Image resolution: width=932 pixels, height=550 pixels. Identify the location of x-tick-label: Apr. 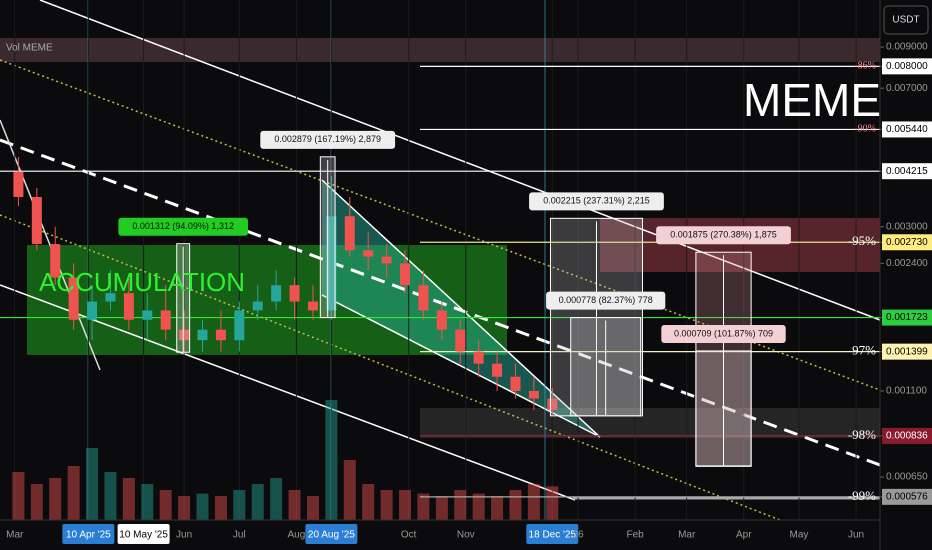
(744, 535).